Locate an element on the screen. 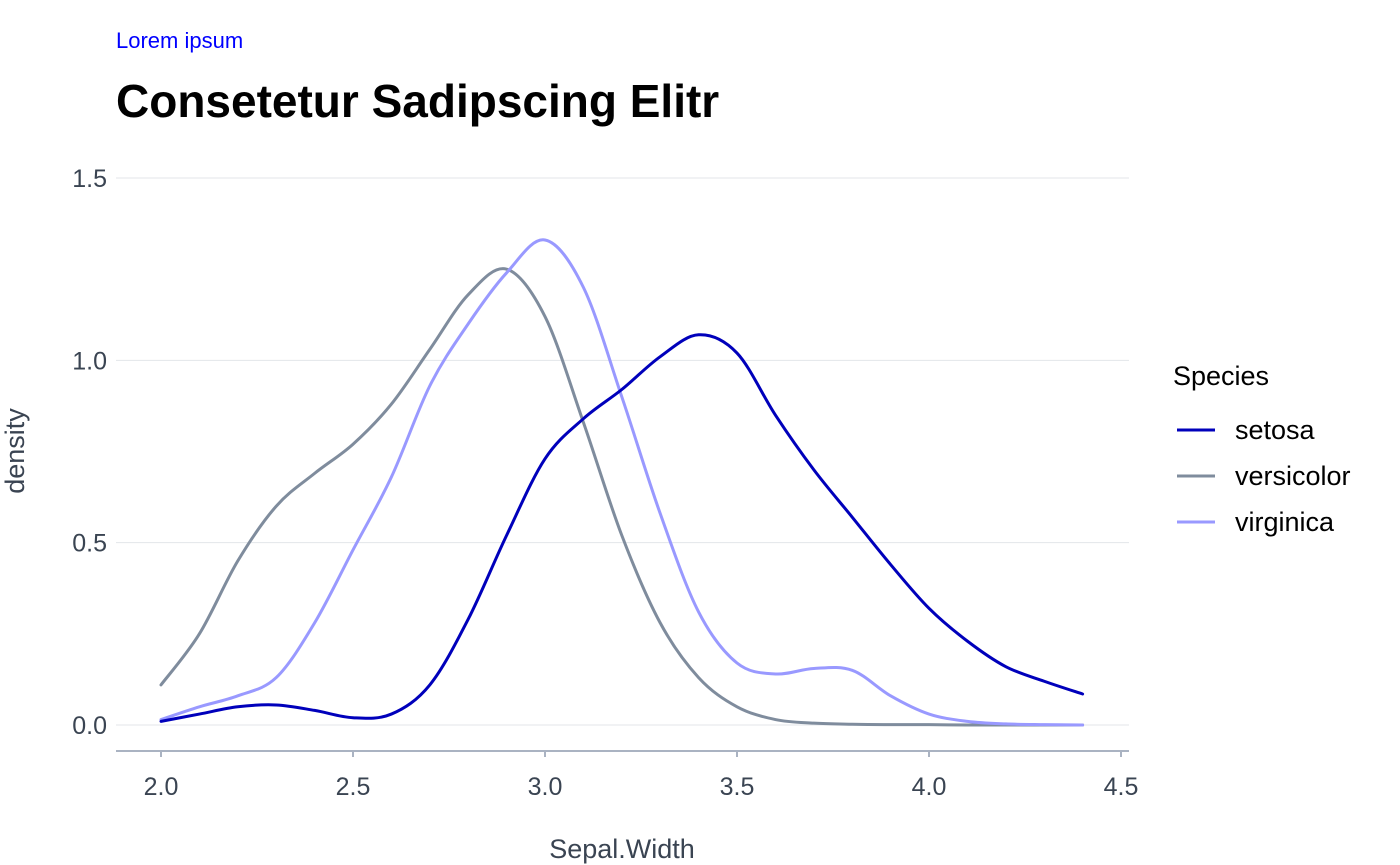 This screenshot has height=865, width=1400. y-tick-label: 0.5 is located at coordinates (89, 544).